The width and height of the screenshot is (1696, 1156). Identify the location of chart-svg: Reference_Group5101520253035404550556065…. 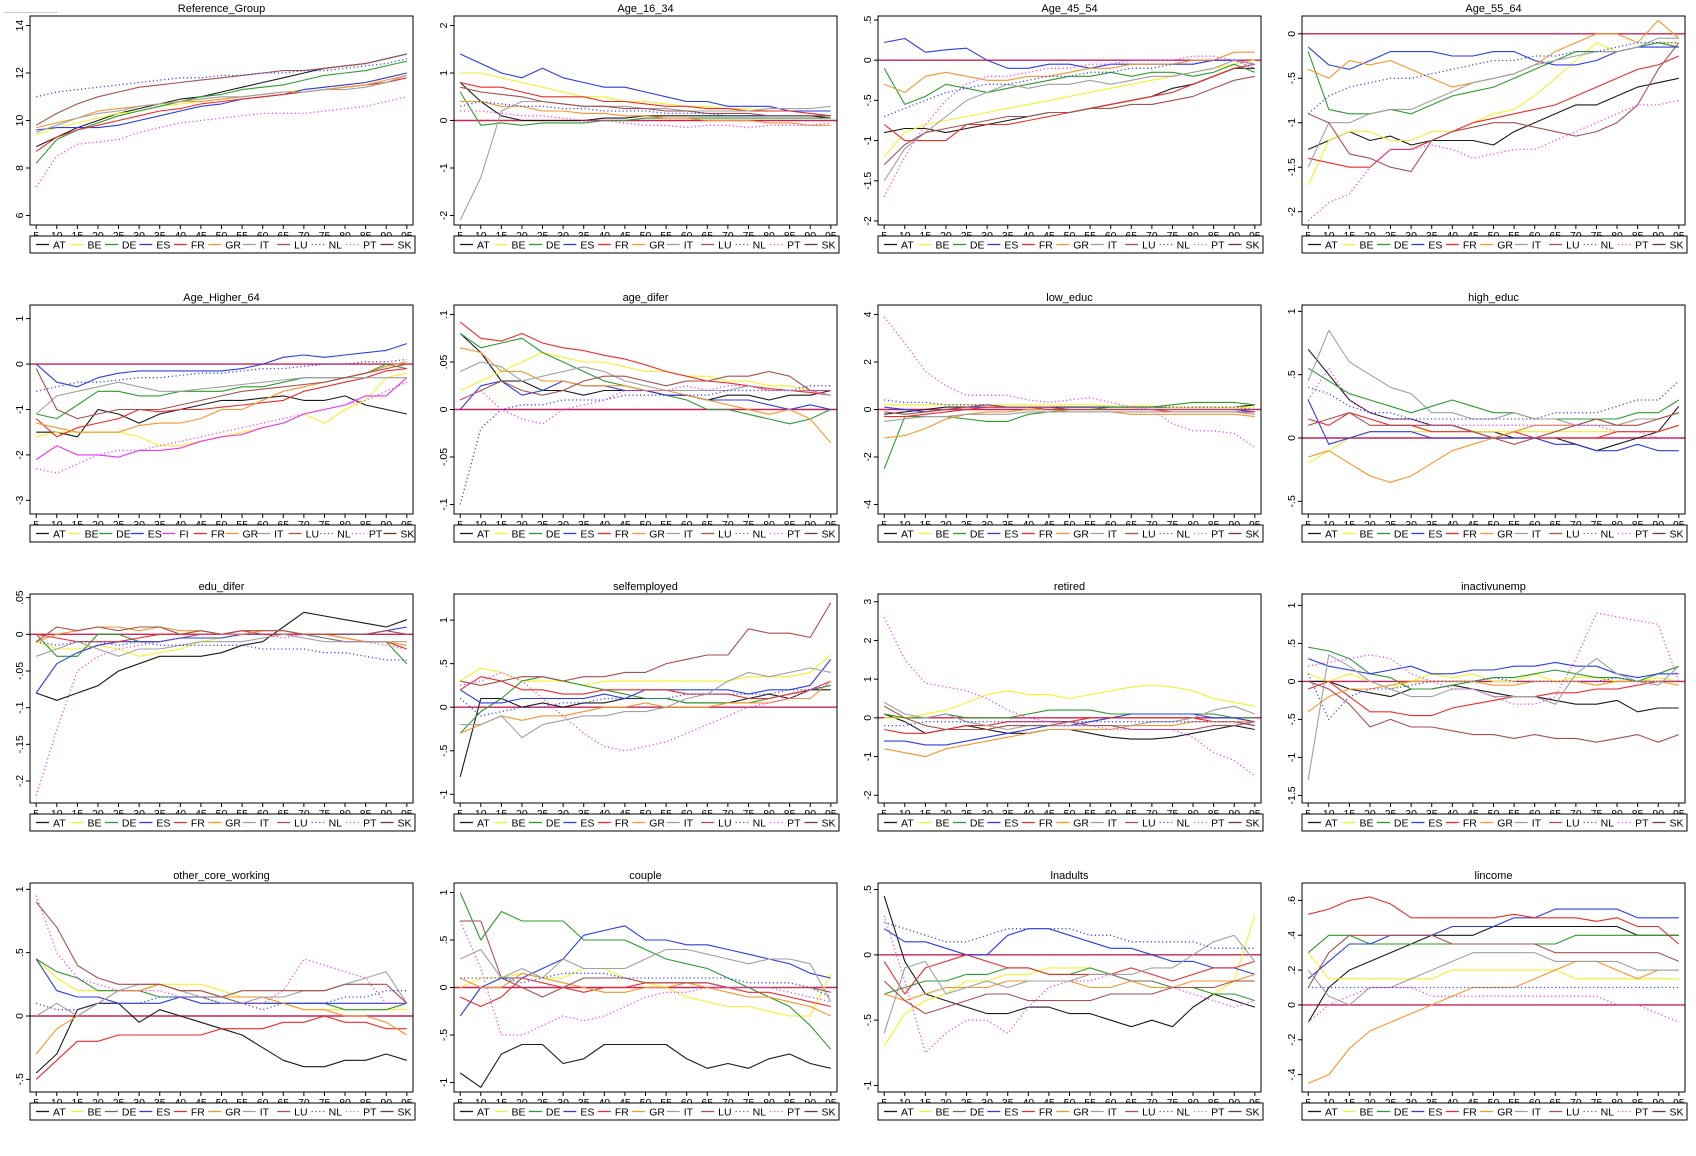
(215, 128).